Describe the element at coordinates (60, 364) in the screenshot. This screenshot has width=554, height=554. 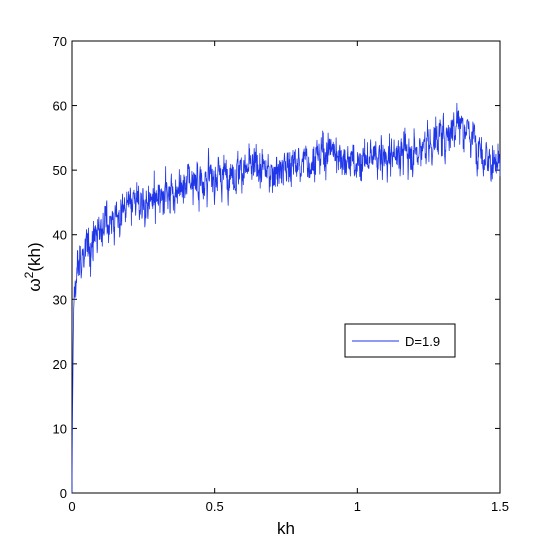
I see `y-tick-label: 20` at that location.